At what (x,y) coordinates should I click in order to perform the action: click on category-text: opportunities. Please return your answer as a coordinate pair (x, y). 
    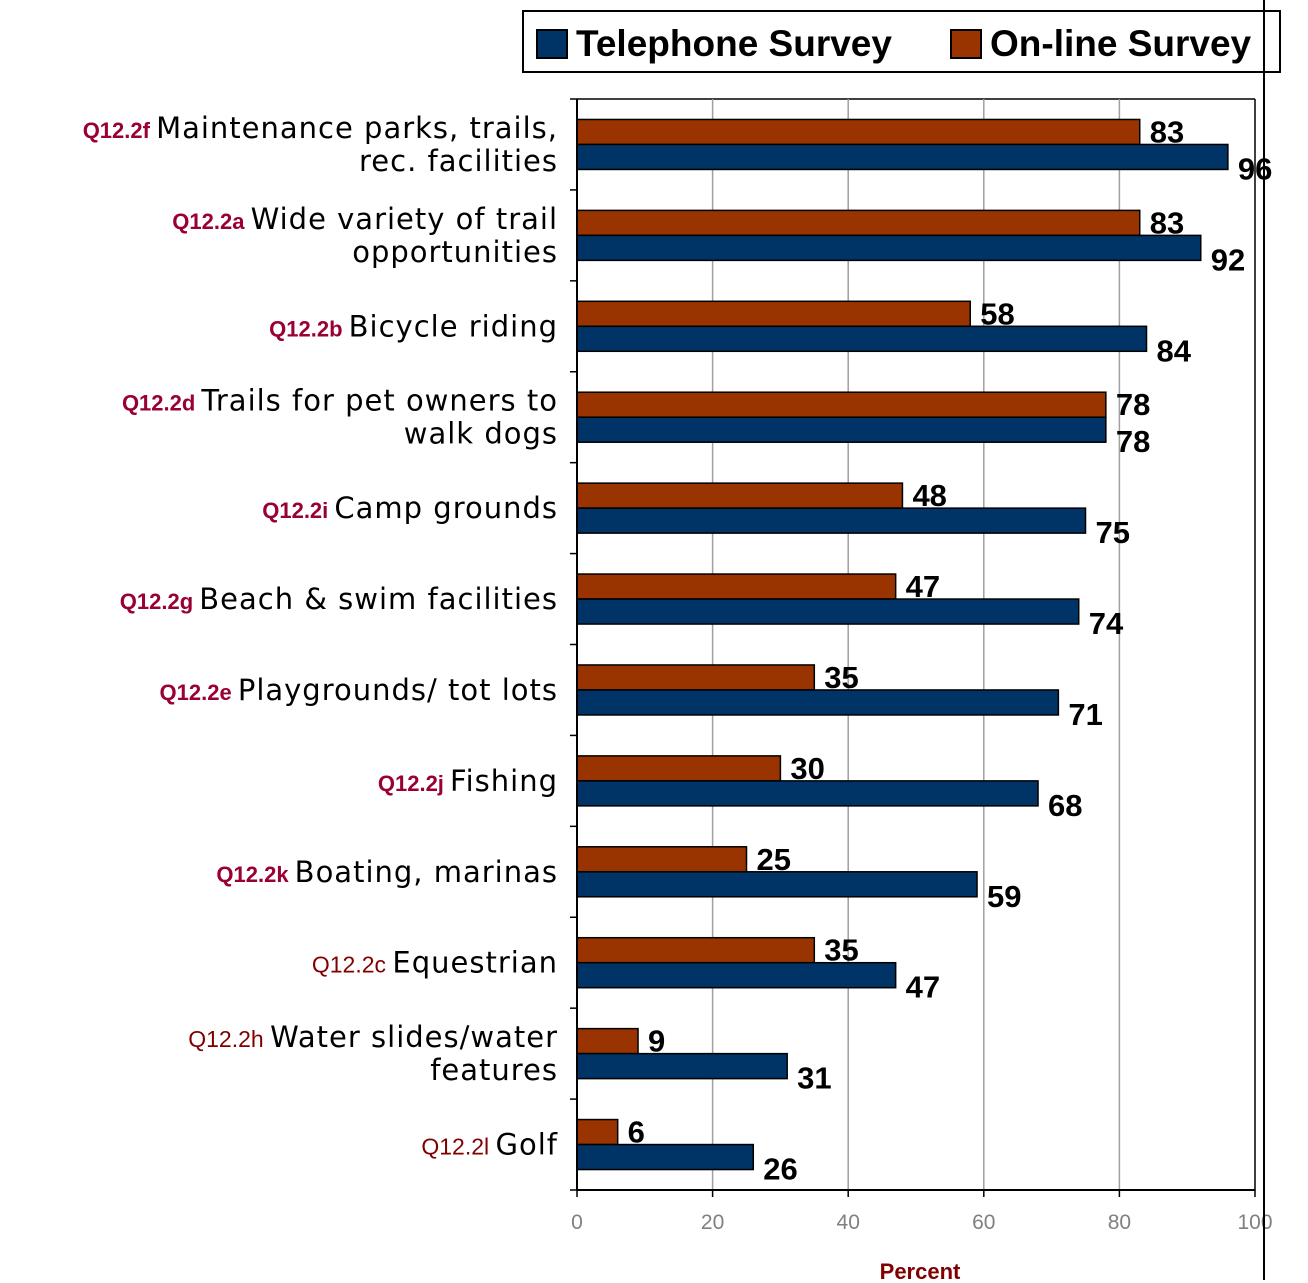
    Looking at the image, I should click on (455, 252).